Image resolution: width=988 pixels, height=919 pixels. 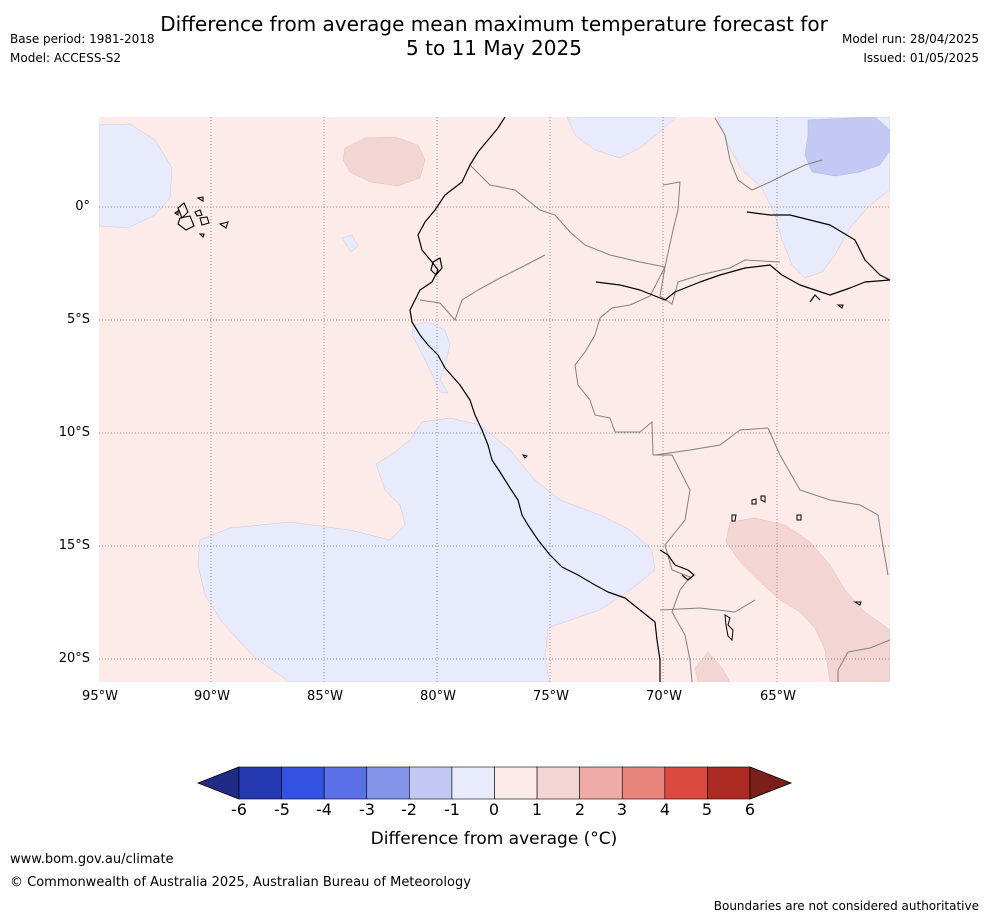 What do you see at coordinates (664, 696) in the screenshot?
I see `lon-tick-label: 70°W` at bounding box center [664, 696].